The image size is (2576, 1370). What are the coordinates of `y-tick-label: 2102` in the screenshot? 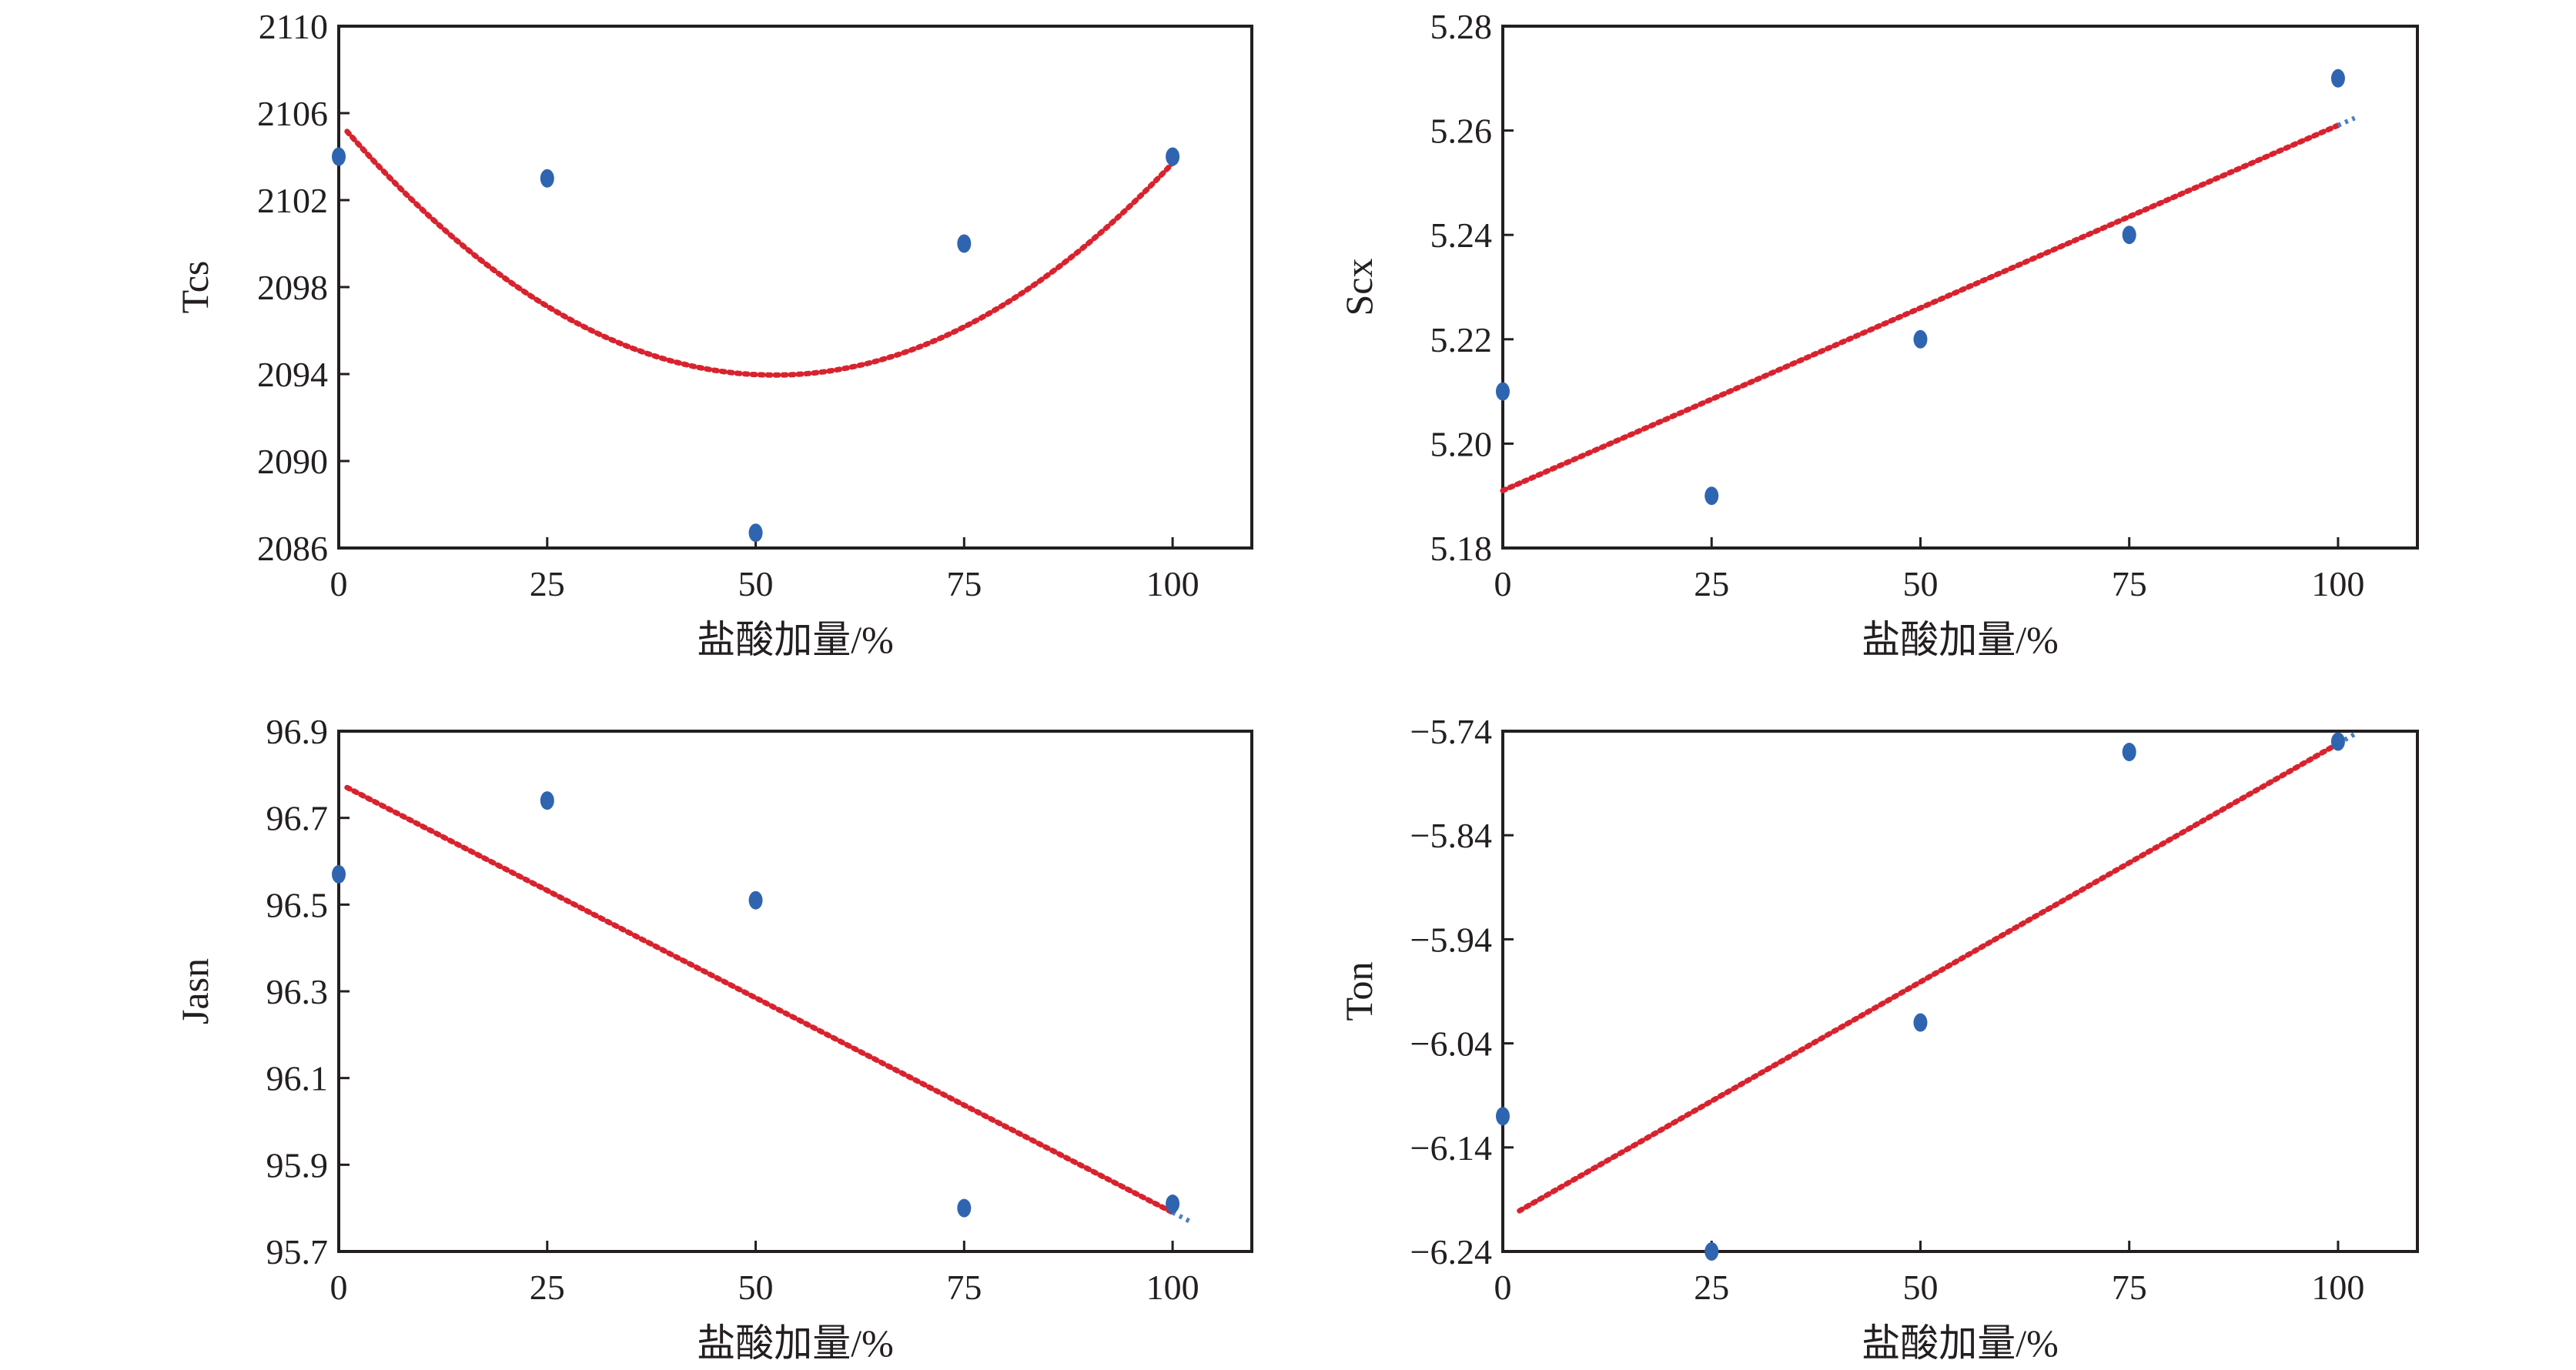 It's located at (292, 200).